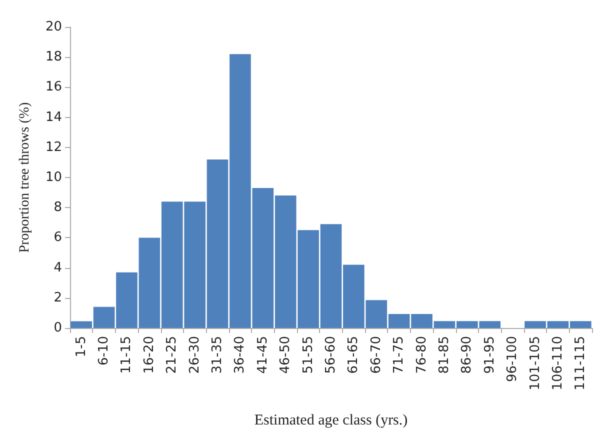  Describe the element at coordinates (58, 238) in the screenshot. I see `y-tick-label: 6` at that location.